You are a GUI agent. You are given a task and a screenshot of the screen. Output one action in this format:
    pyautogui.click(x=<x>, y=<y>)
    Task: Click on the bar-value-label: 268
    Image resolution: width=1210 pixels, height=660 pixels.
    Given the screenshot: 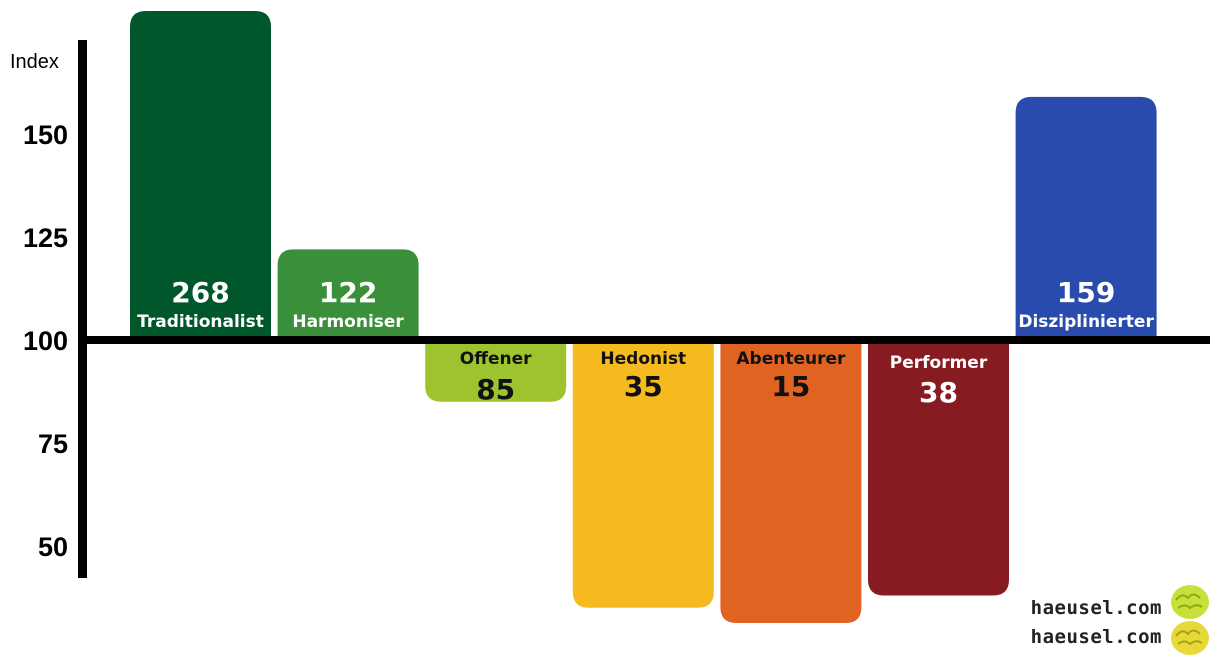 What is the action you would take?
    pyautogui.click(x=200, y=292)
    